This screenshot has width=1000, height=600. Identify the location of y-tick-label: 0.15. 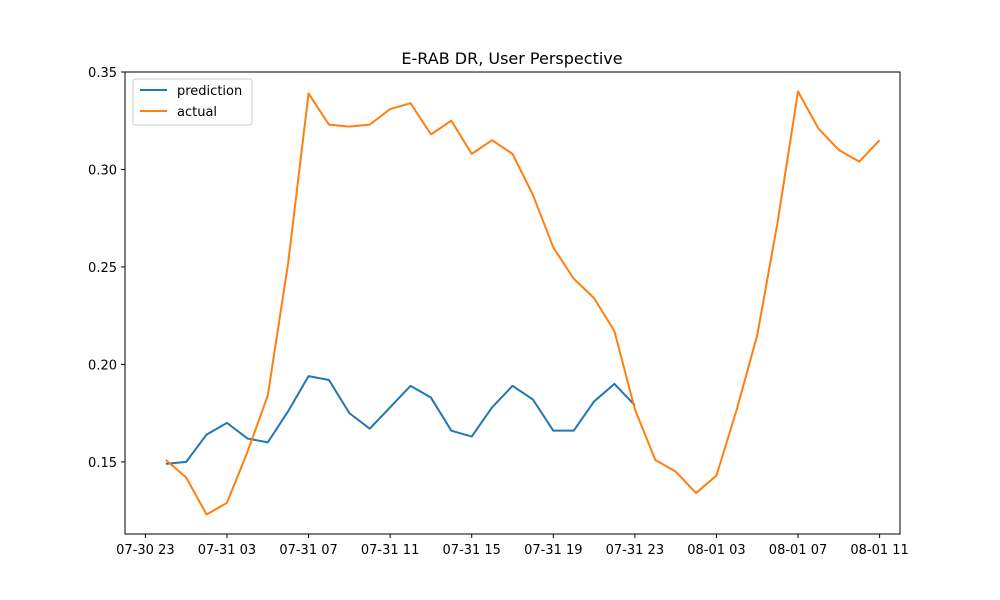
(102, 463).